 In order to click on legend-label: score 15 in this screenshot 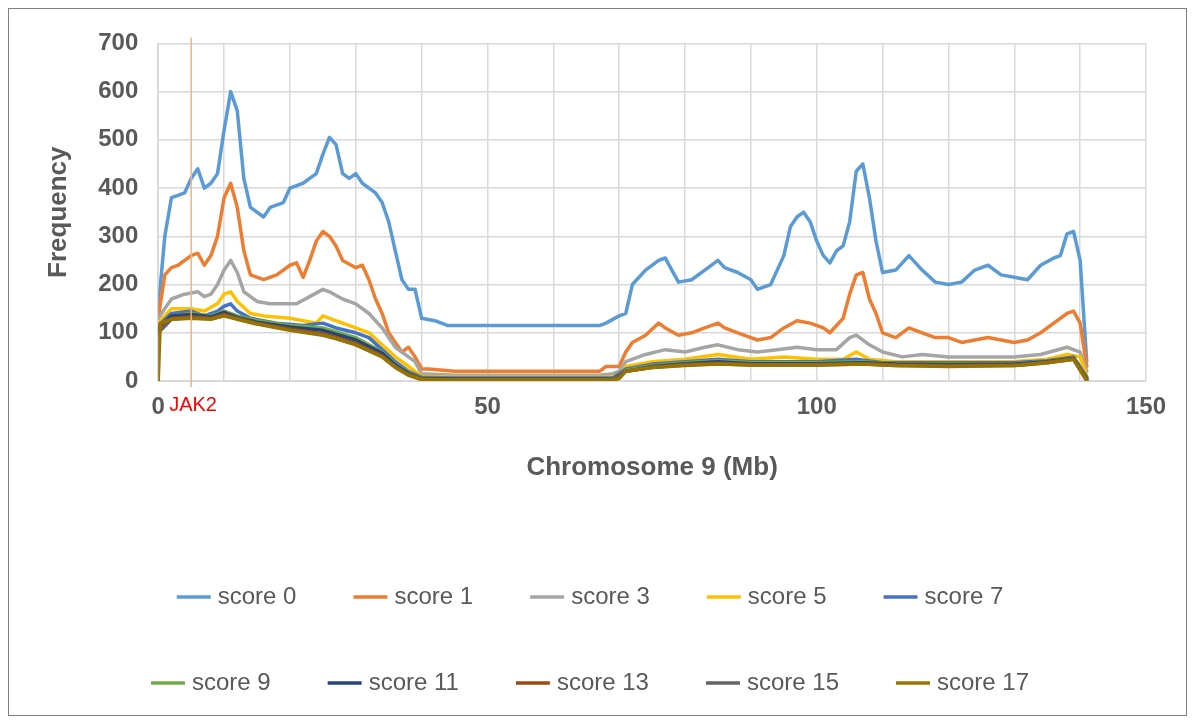, I will do `click(793, 681)`.